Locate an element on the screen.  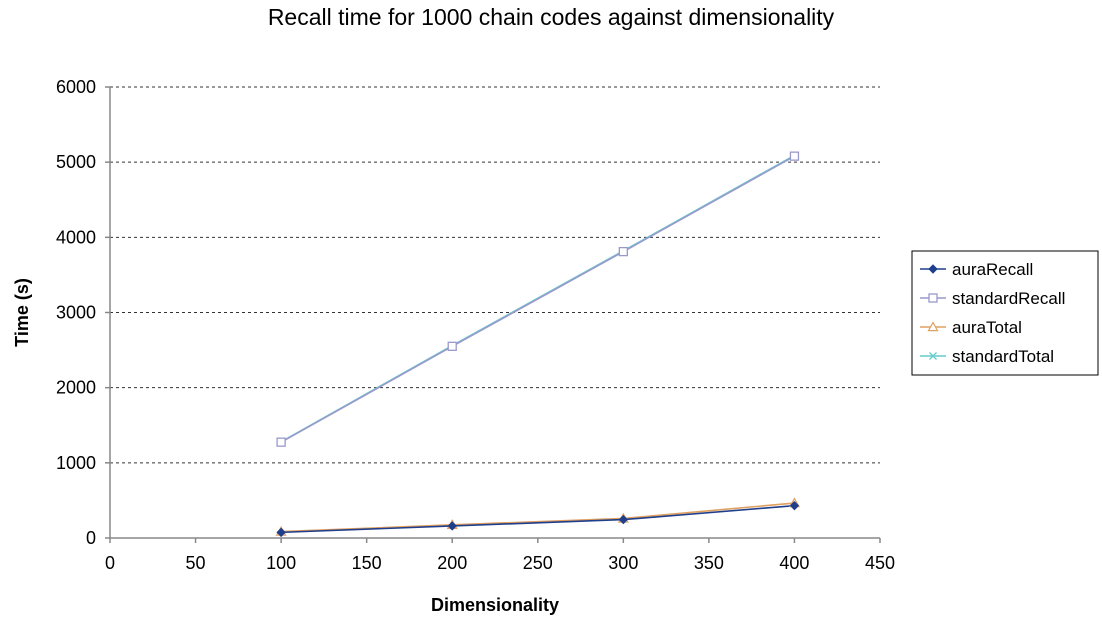
y-tick-label: 4000 is located at coordinates (76, 237).